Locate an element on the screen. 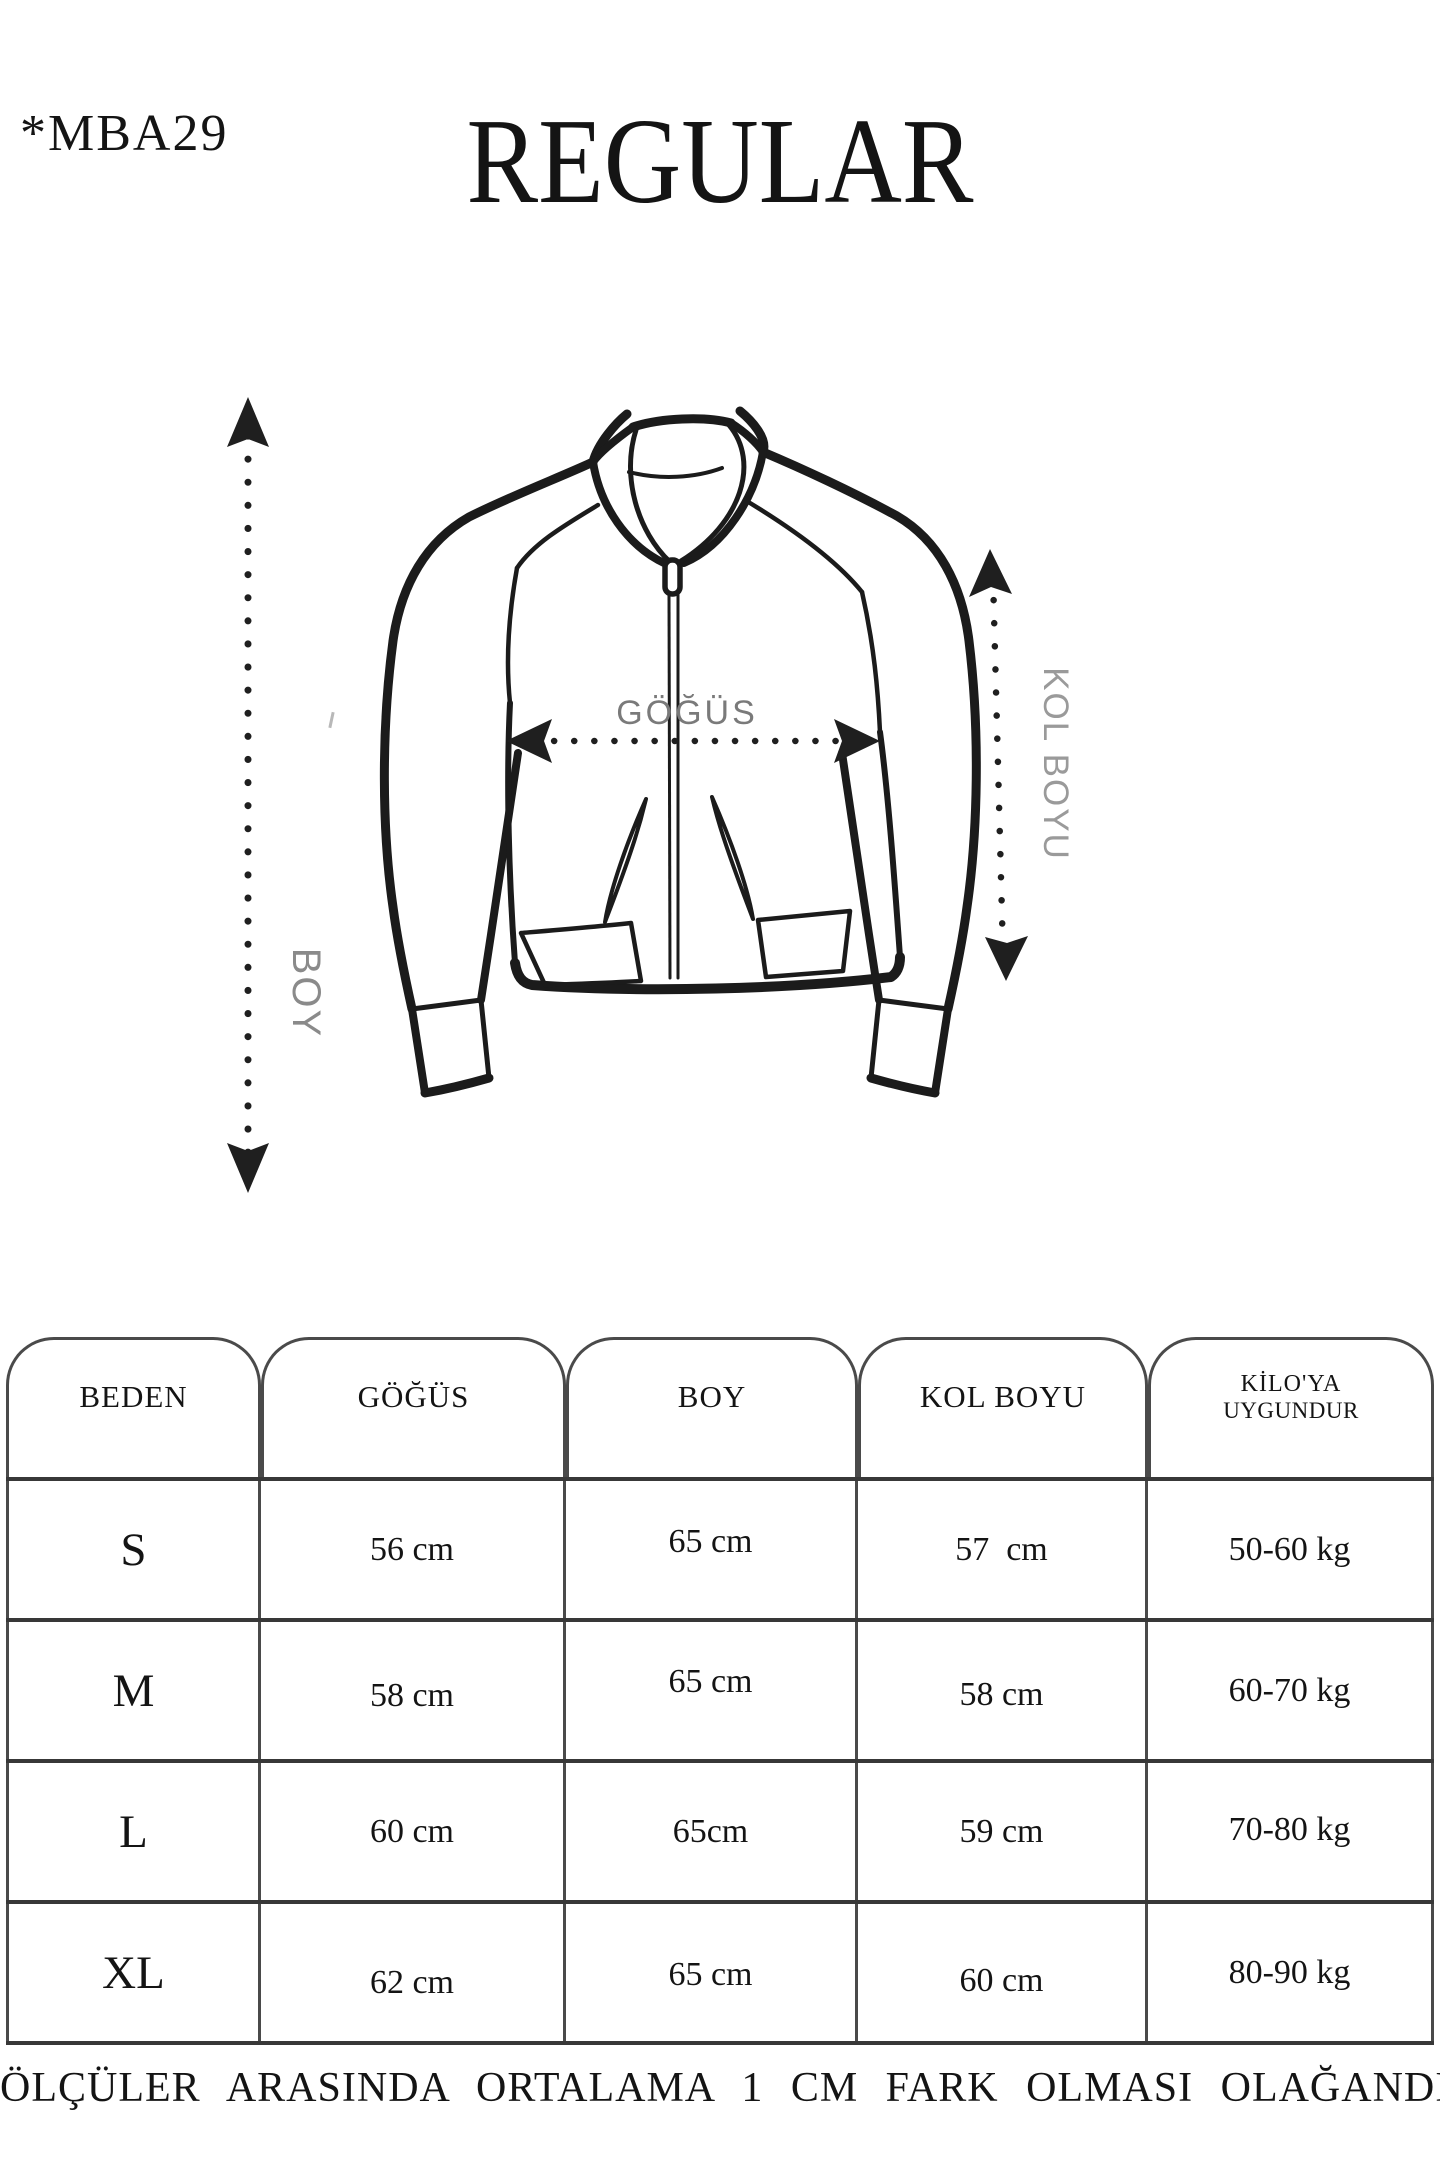 The width and height of the screenshot is (1440, 2160). column-header-kol-boyu: KOL BOYU is located at coordinates (1003, 1407).